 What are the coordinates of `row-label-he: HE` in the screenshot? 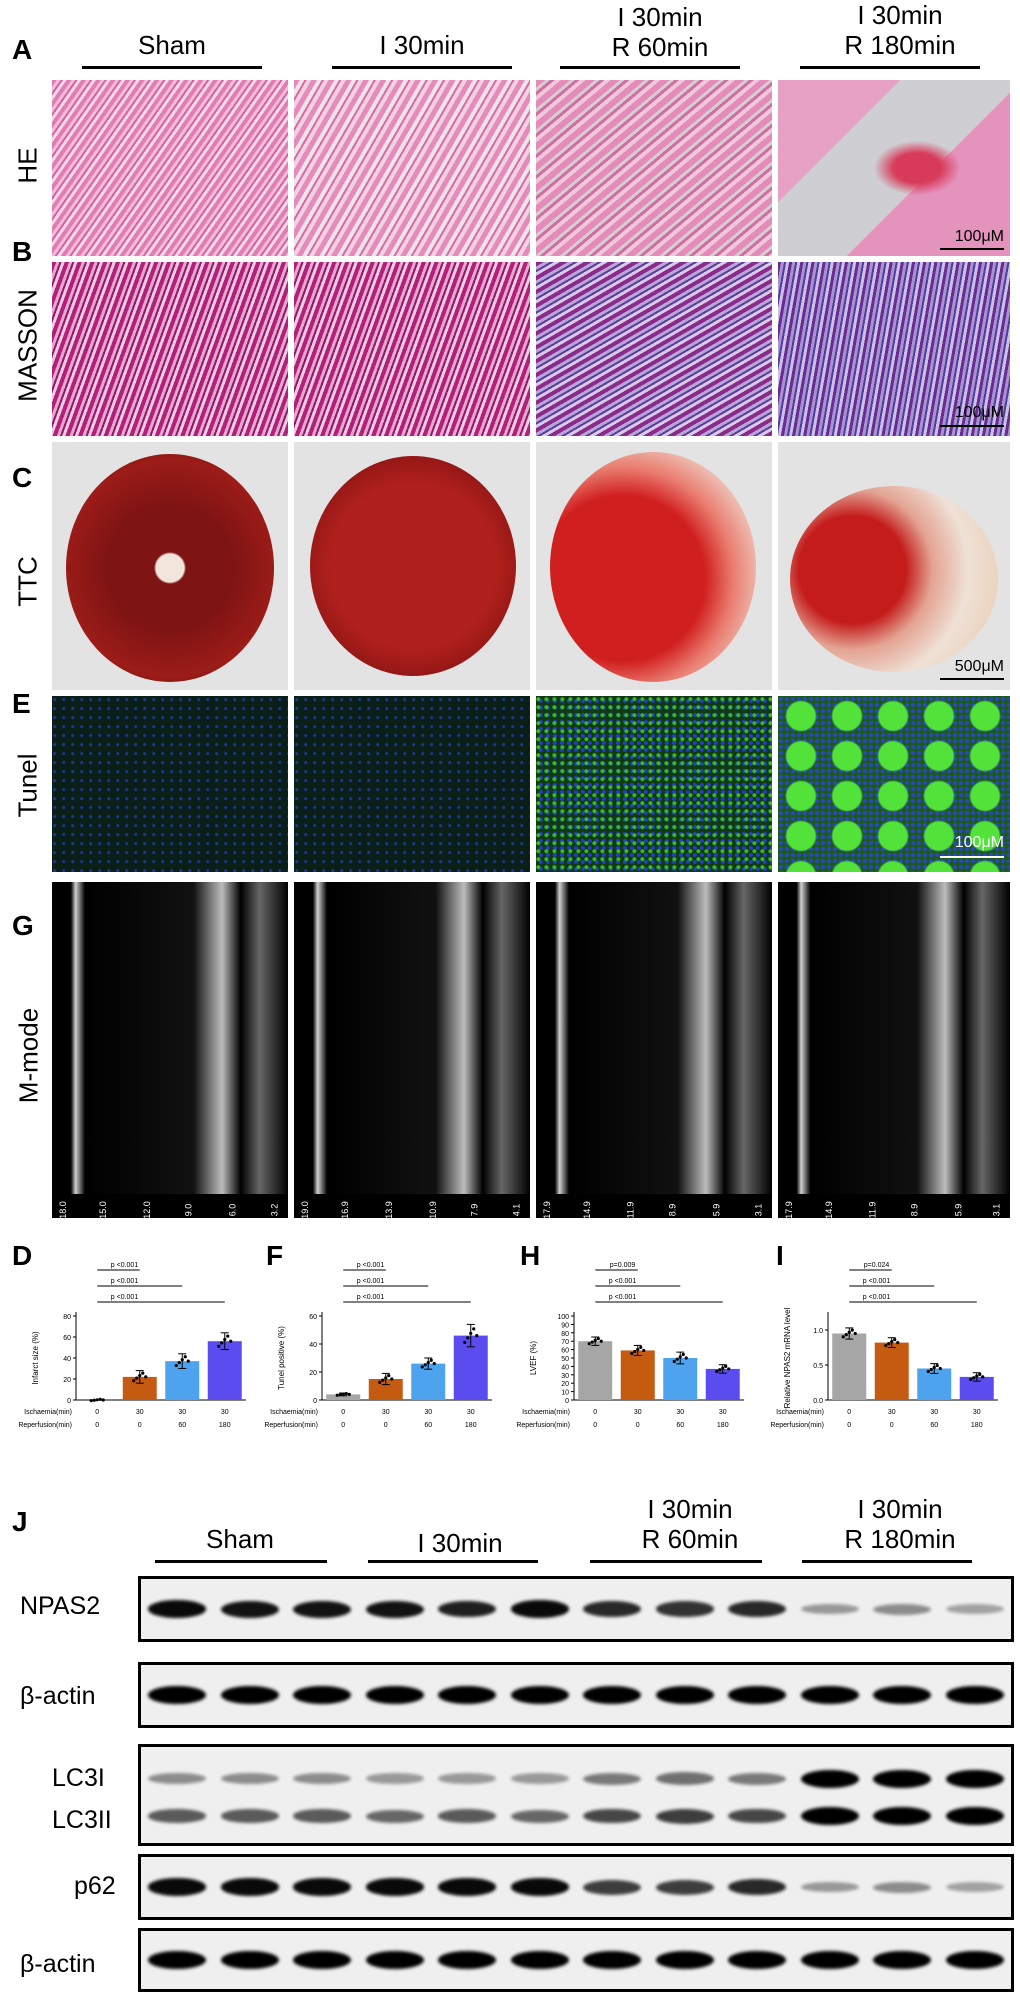 It's located at (27, 165).